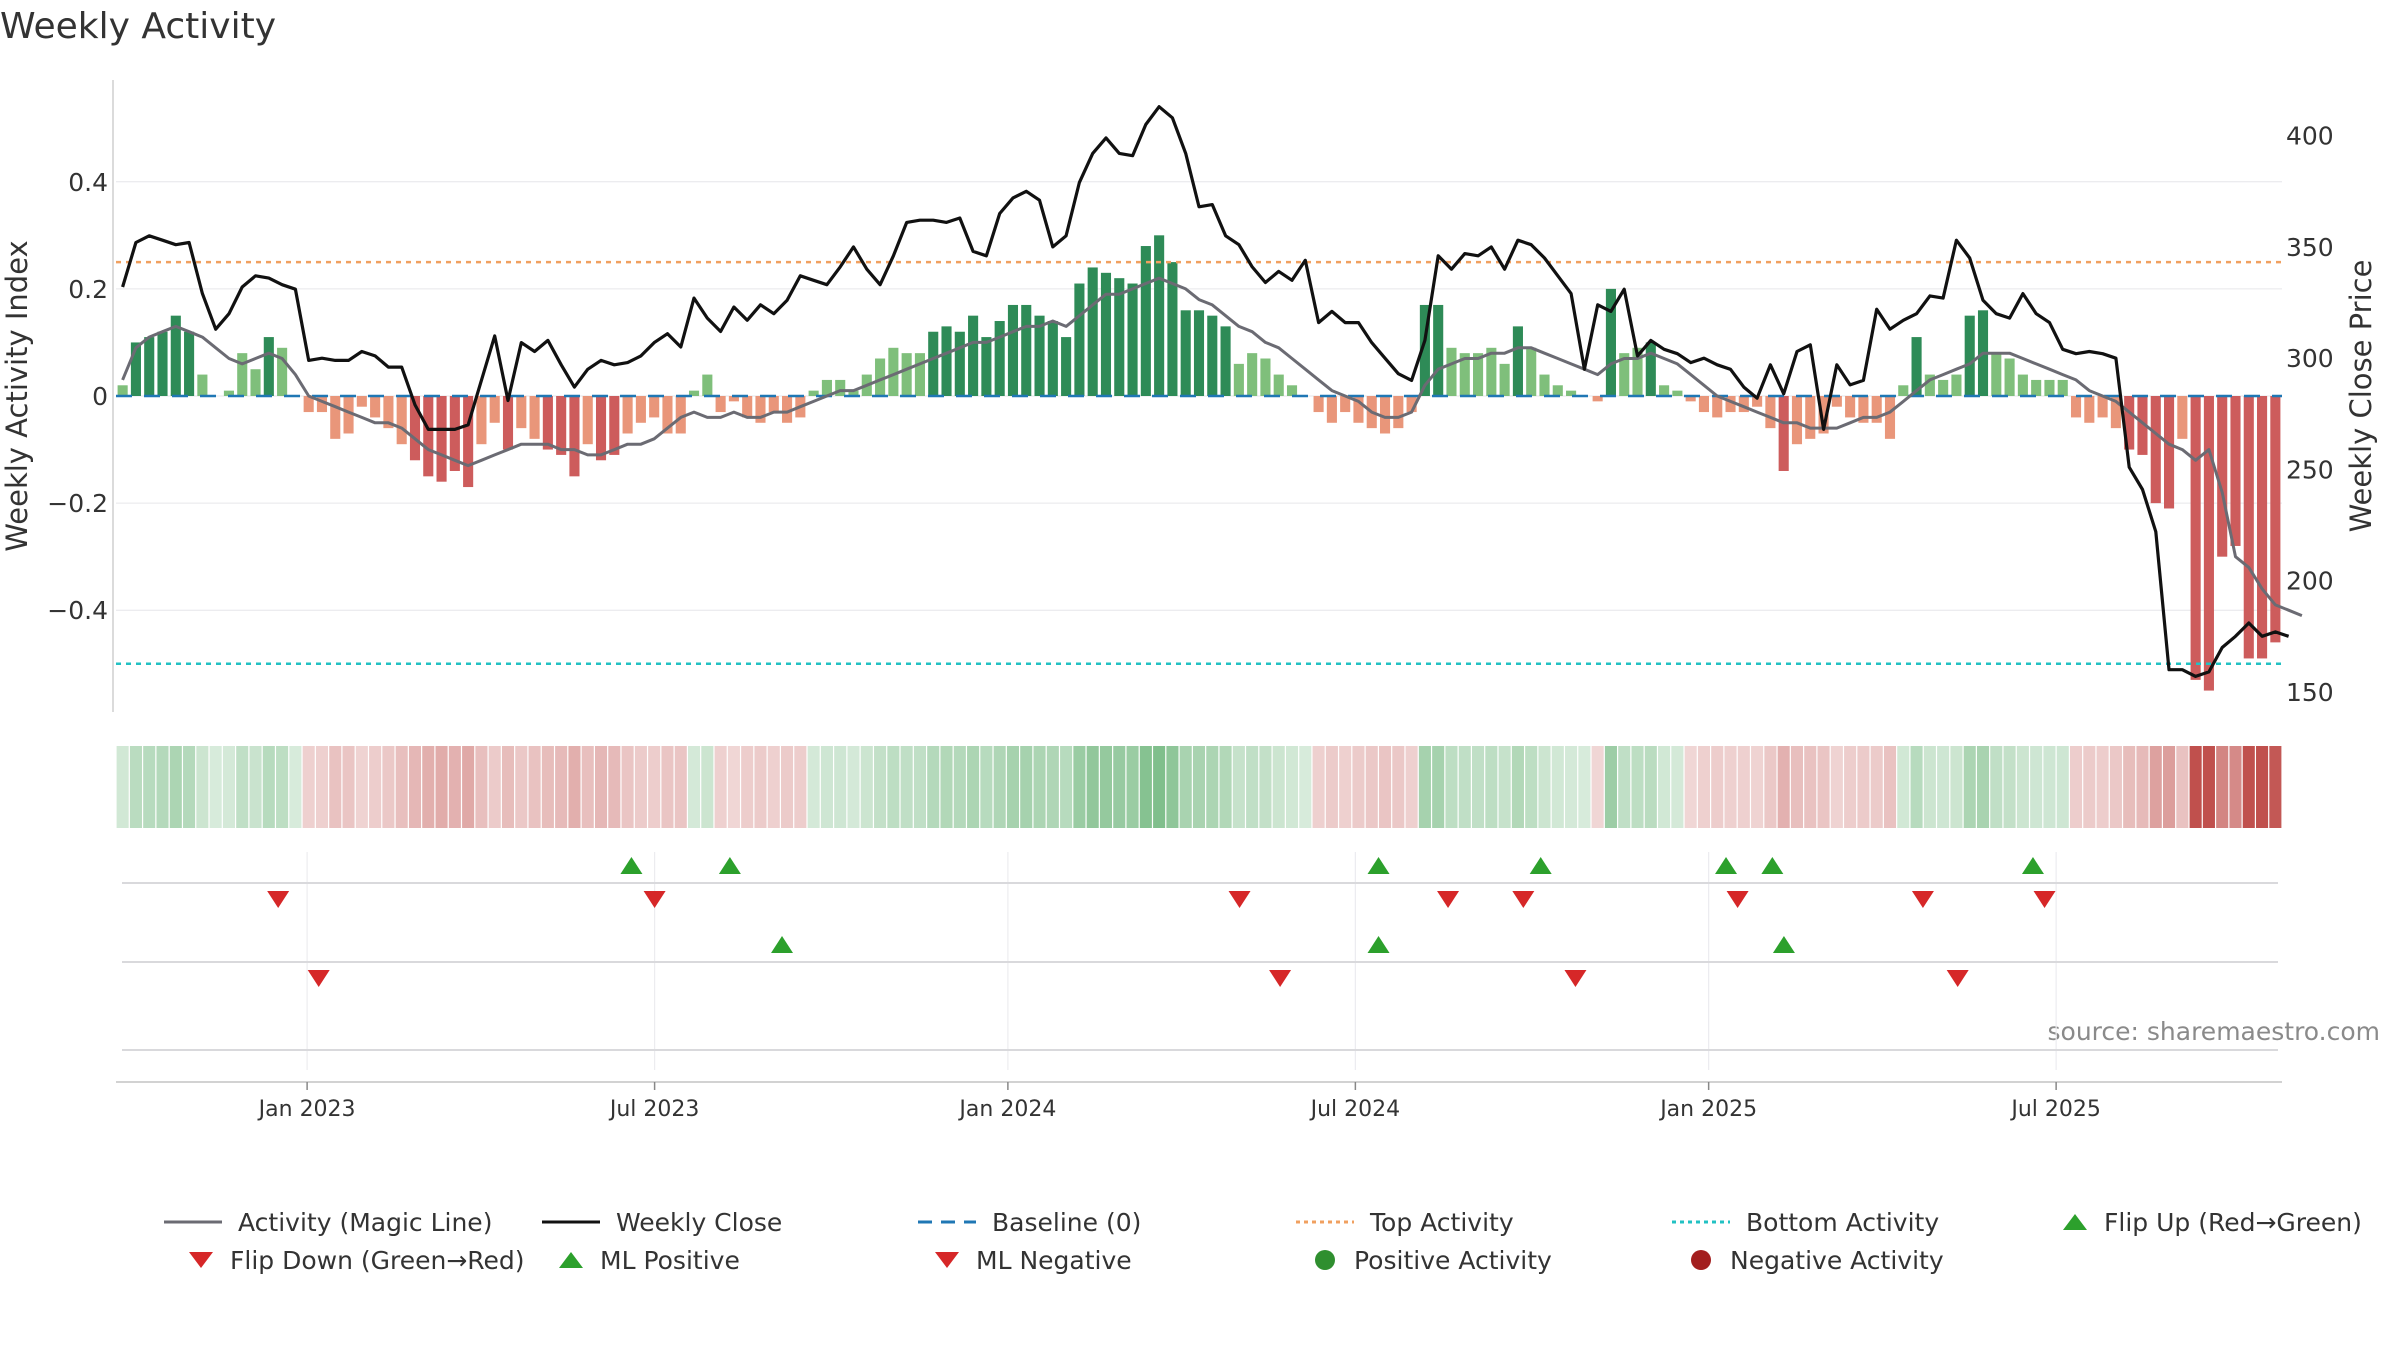 The height and width of the screenshot is (1354, 2400). What do you see at coordinates (306, 1109) in the screenshot?
I see `x-tick-label: Jan 2023` at bounding box center [306, 1109].